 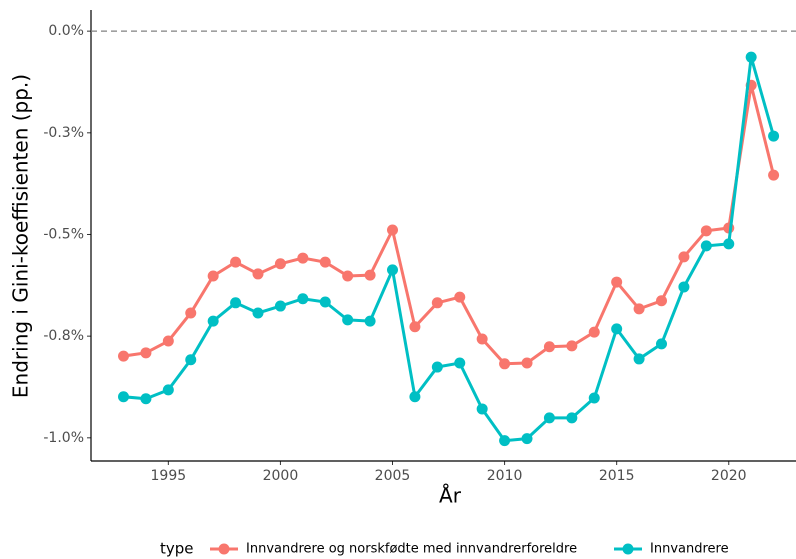 I want to click on y-tick-label: -1.0%, so click(x=63, y=438).